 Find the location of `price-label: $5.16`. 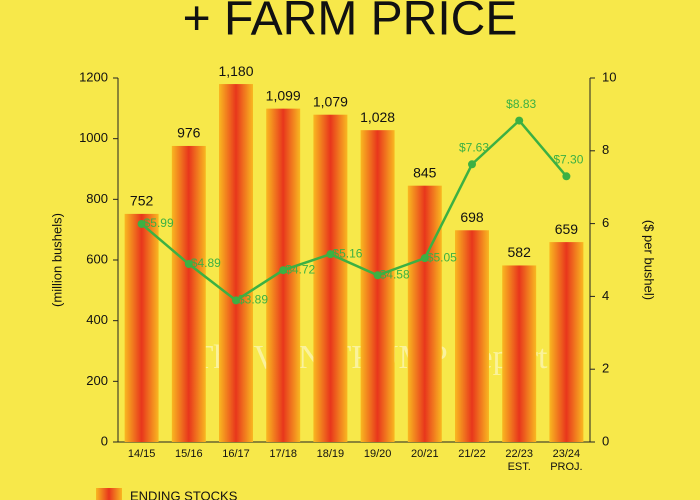

price-label: $5.16 is located at coordinates (347, 253).